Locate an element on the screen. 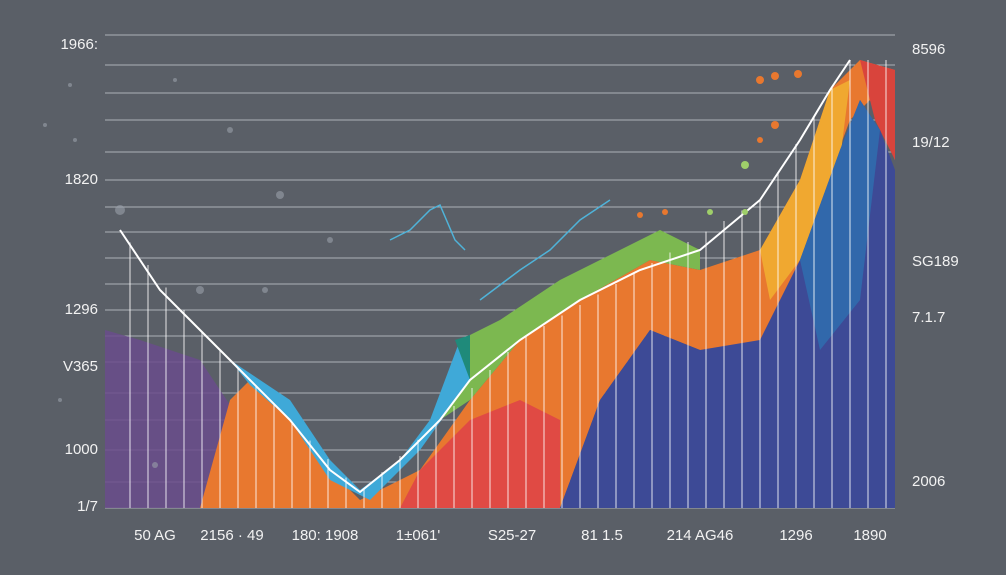 This screenshot has width=1006, height=575. bottom-label: 50 AG is located at coordinates (155, 535).